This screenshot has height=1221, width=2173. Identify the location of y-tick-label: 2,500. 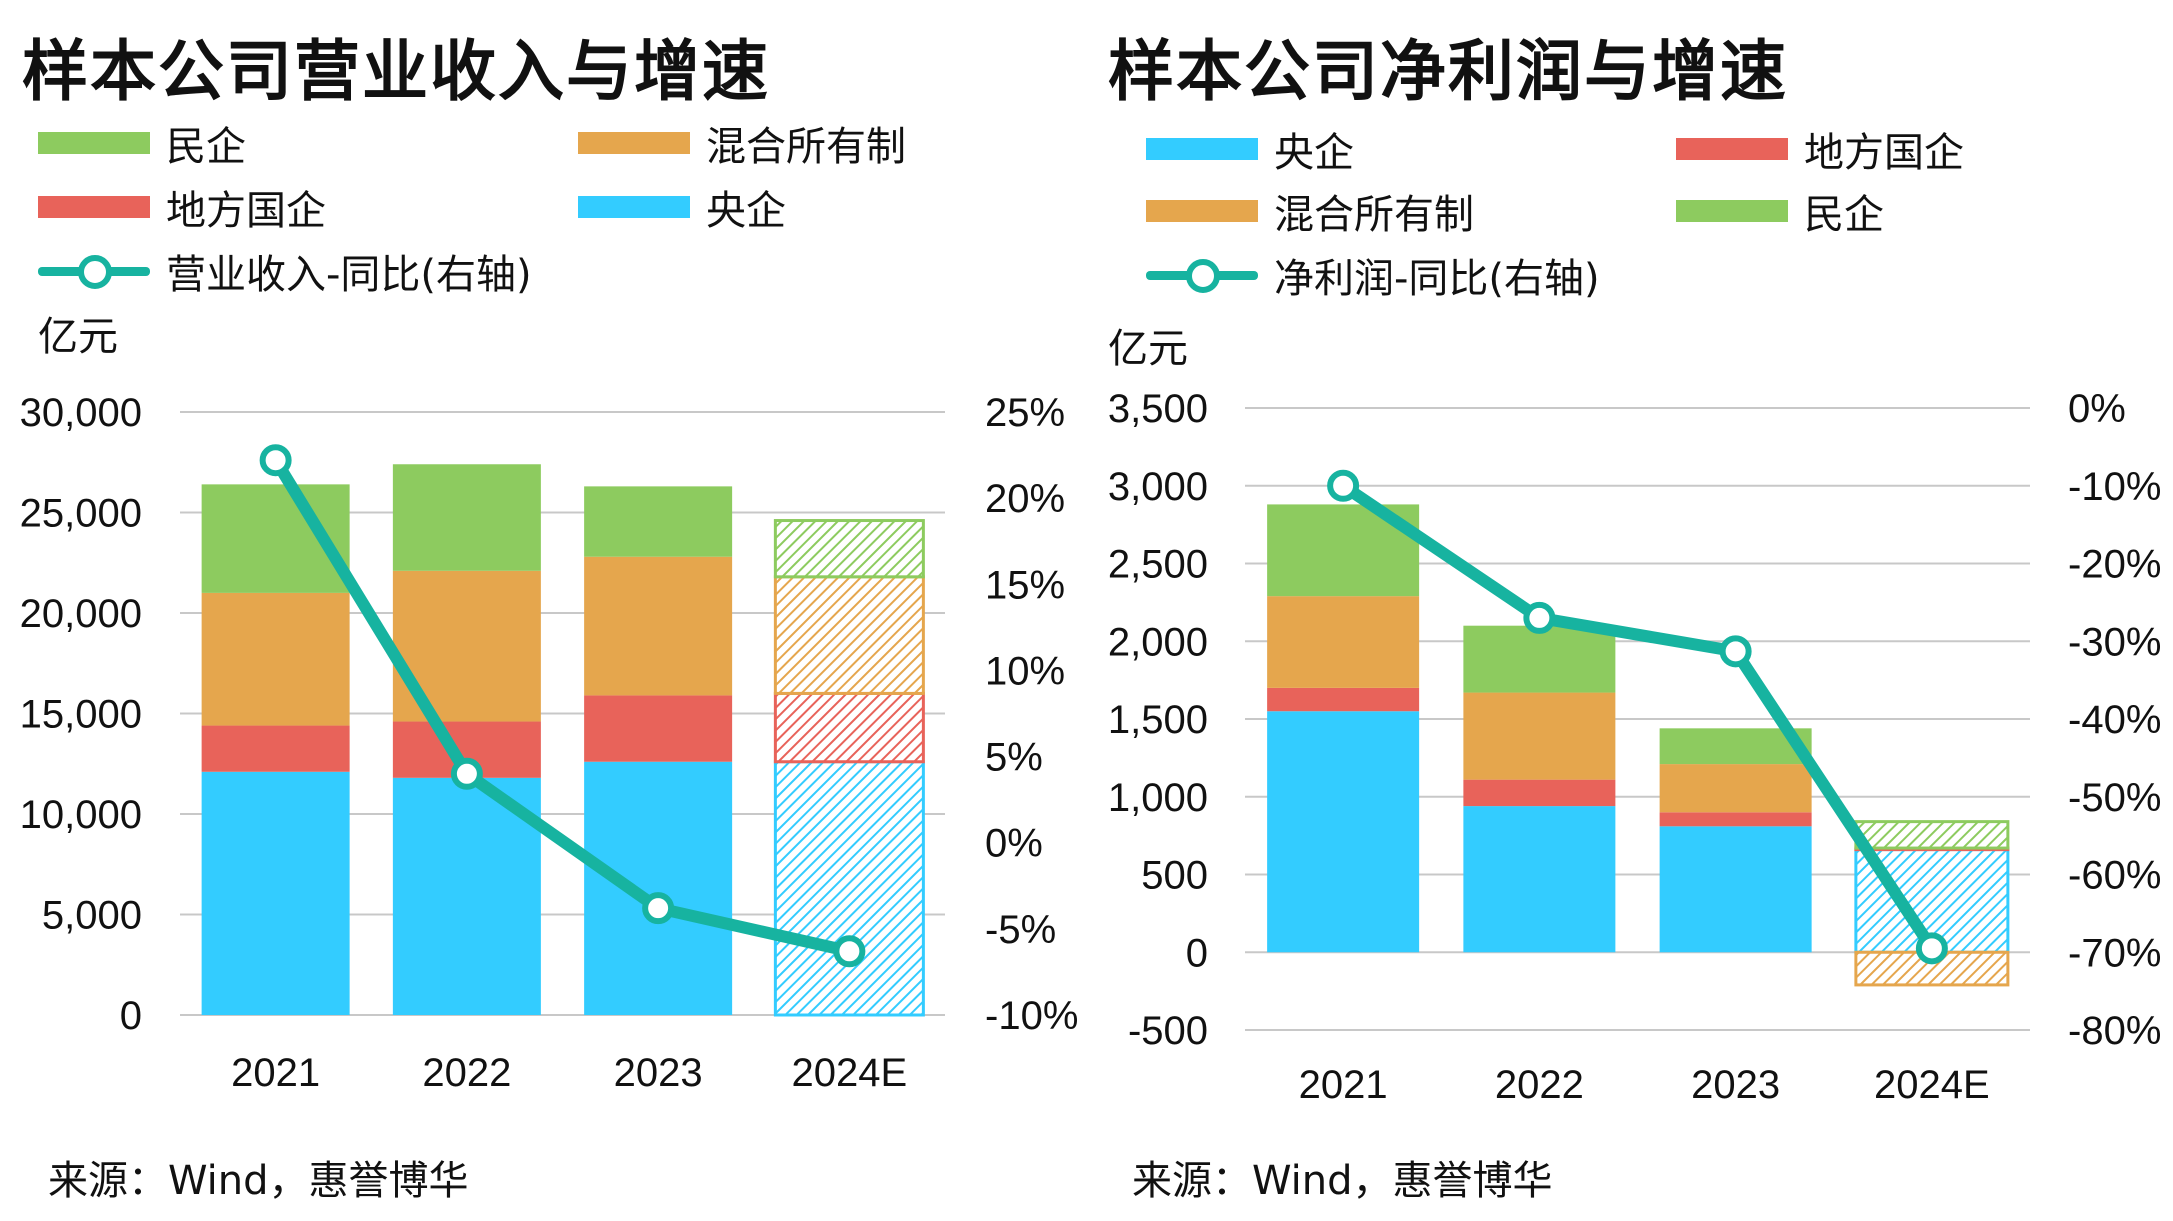
(1158, 565).